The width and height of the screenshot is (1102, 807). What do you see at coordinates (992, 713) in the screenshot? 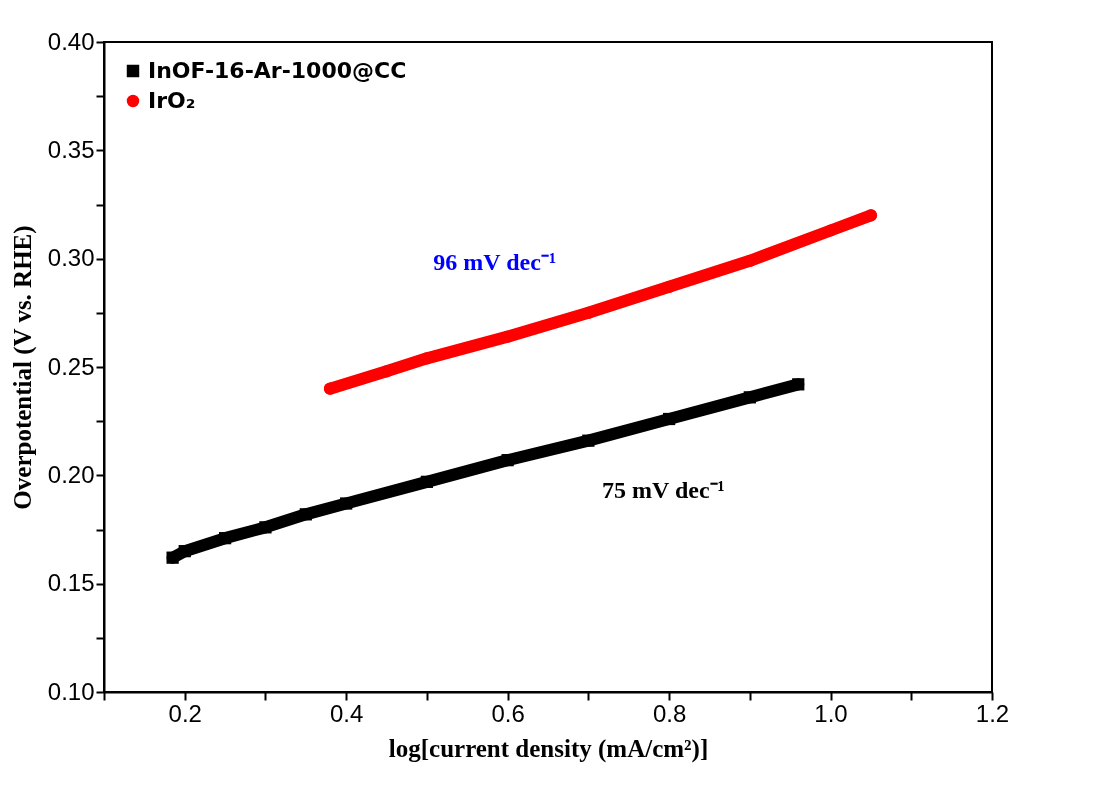
I see `x-tick-label: 1.2` at bounding box center [992, 713].